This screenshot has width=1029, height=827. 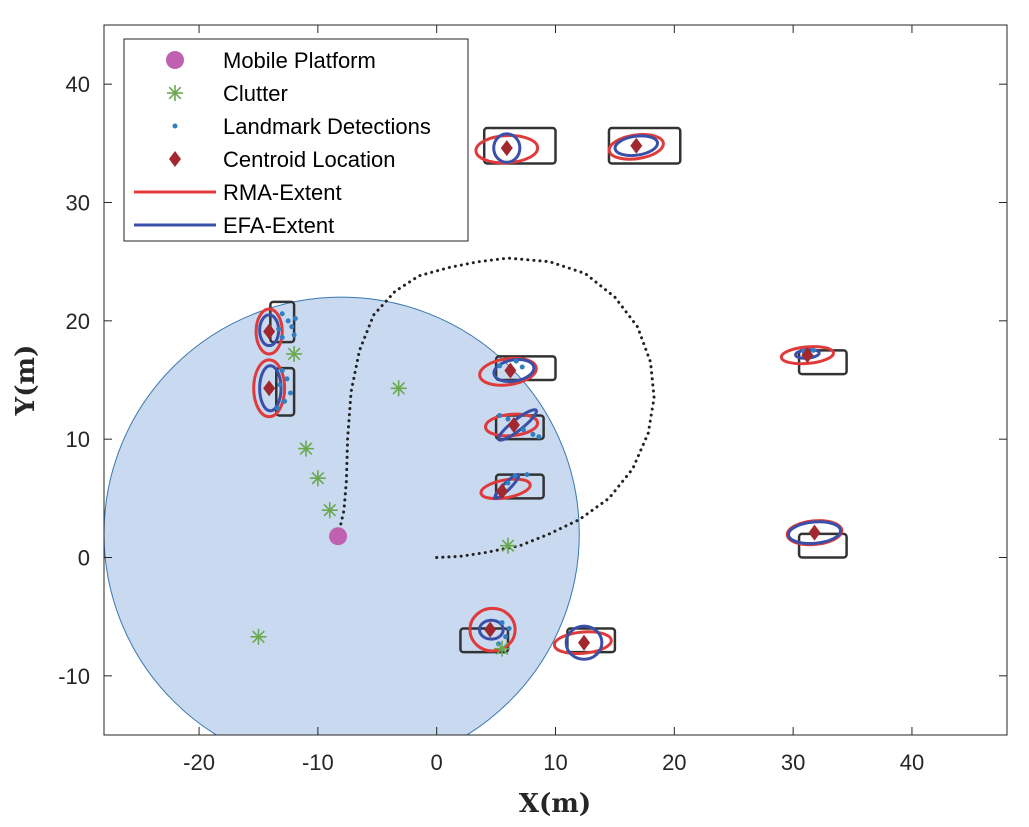 I want to click on trajectory-line, so click(x=496, y=407).